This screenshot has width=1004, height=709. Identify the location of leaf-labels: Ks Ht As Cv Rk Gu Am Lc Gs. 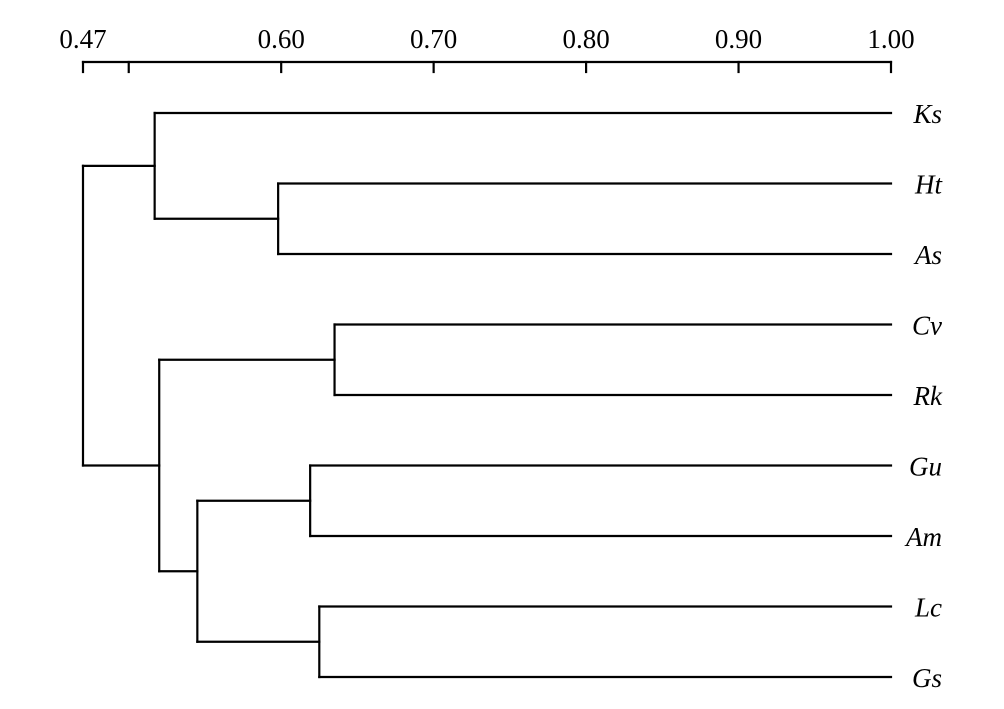
(923, 396).